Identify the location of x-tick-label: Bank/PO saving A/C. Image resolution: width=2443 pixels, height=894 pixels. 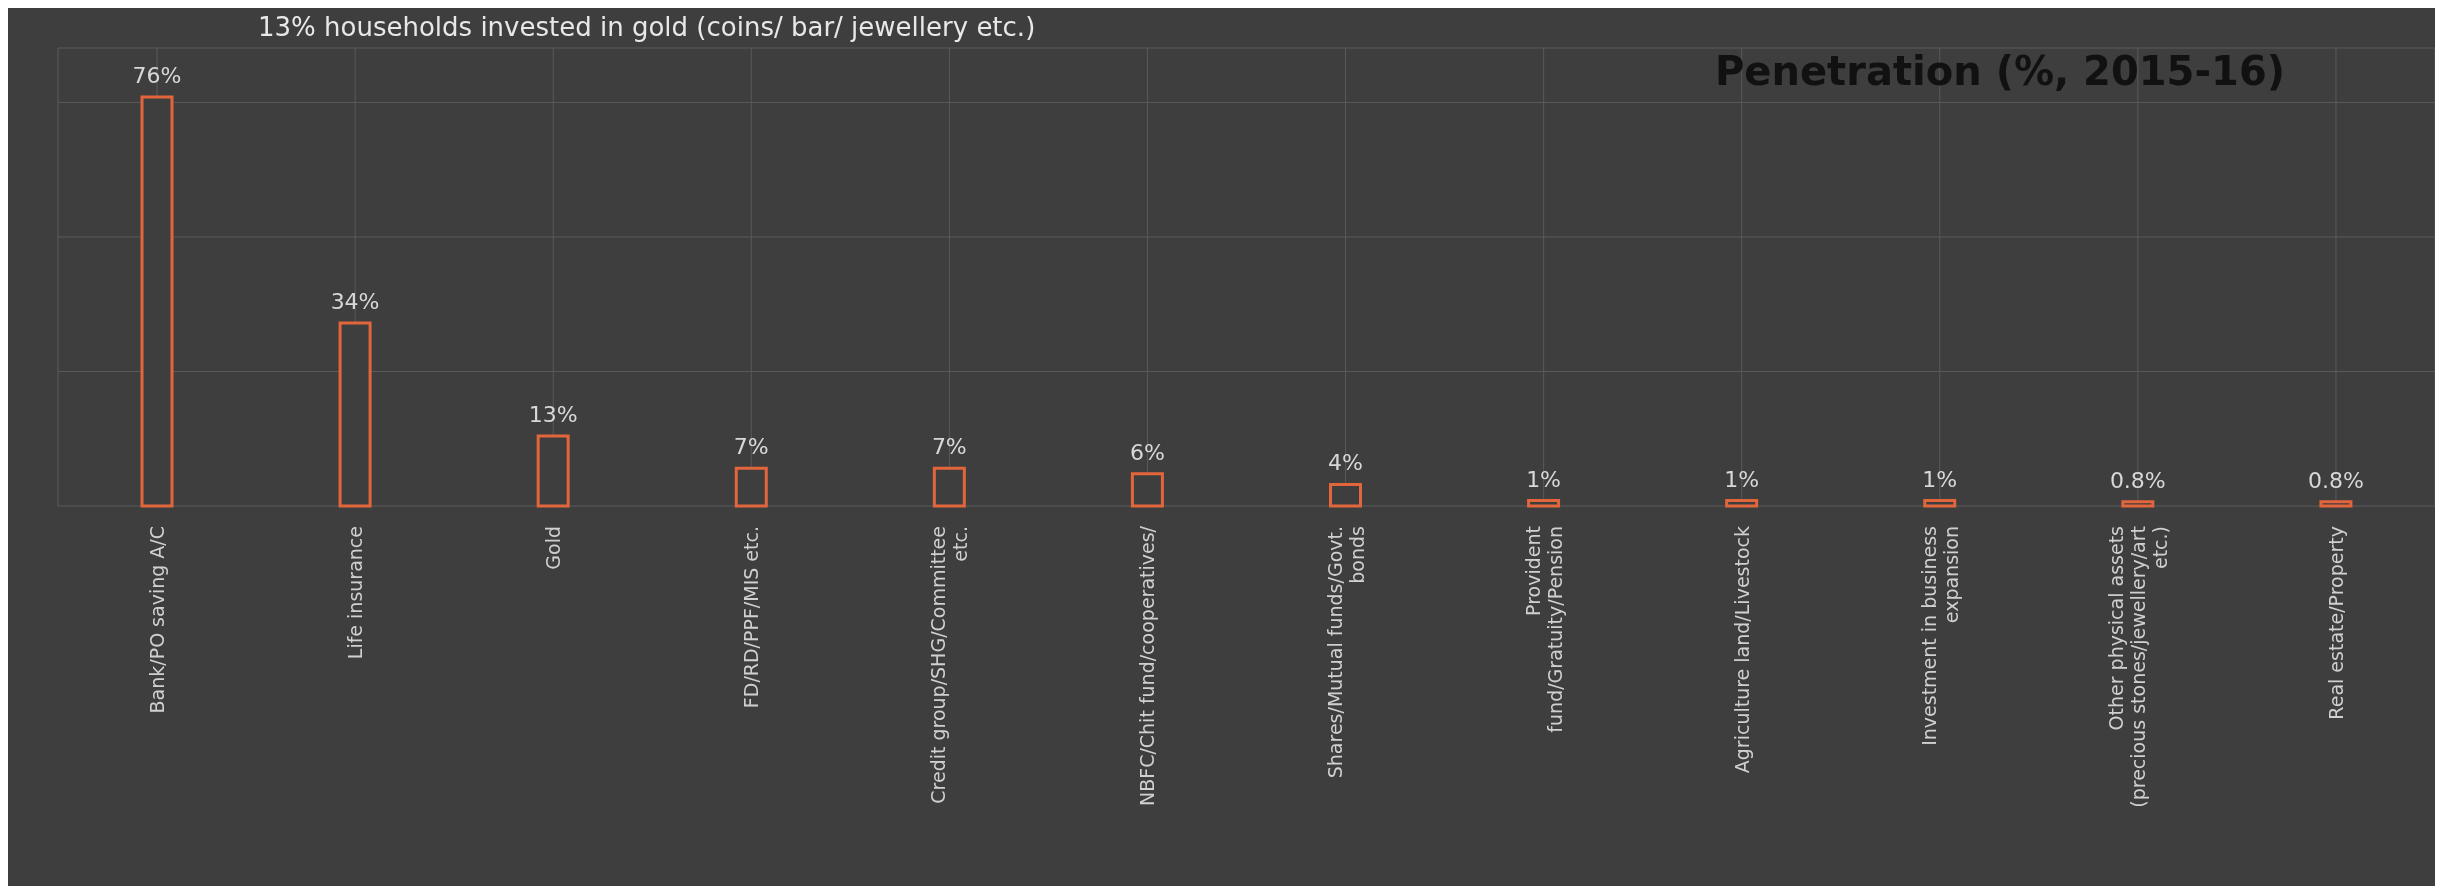
(157, 620).